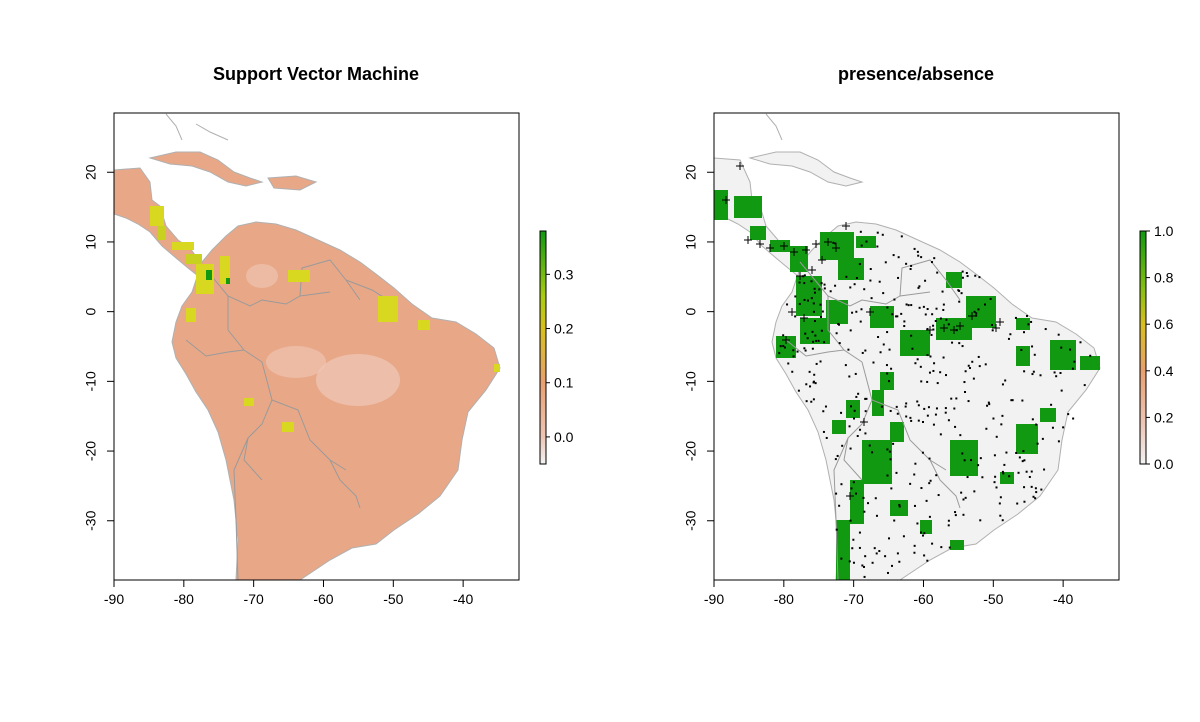 This screenshot has height=722, width=1200. What do you see at coordinates (556, 347) in the screenshot?
I see `legend: 0.3 0.2 0.1 0.0` at bounding box center [556, 347].